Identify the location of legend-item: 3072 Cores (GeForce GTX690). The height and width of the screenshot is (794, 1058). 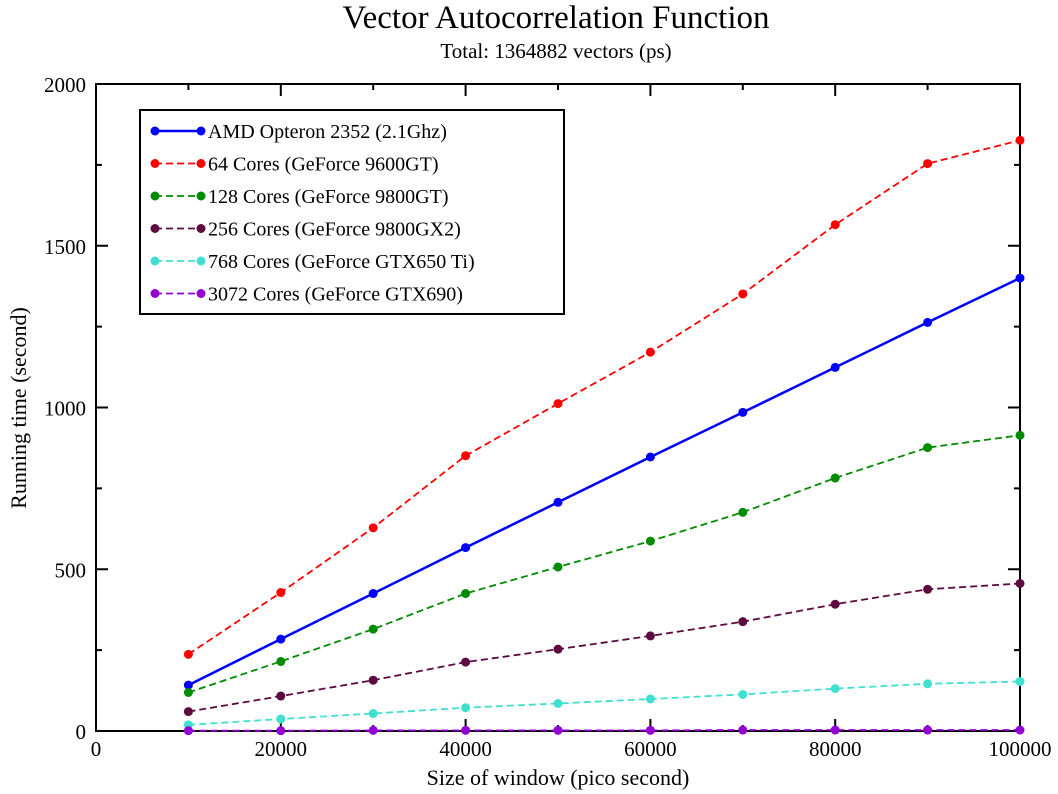
(306, 295).